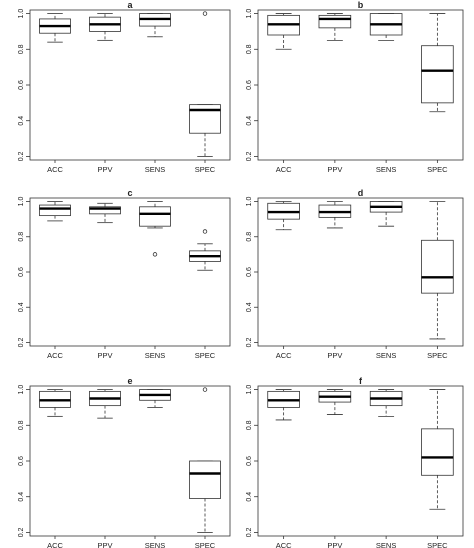 The width and height of the screenshot is (474, 548). Describe the element at coordinates (355, 274) in the screenshot. I see `panel-d: d 0.2 0.4 0.6 0.8 1.0 ACC PPV SENS SPEC` at that location.